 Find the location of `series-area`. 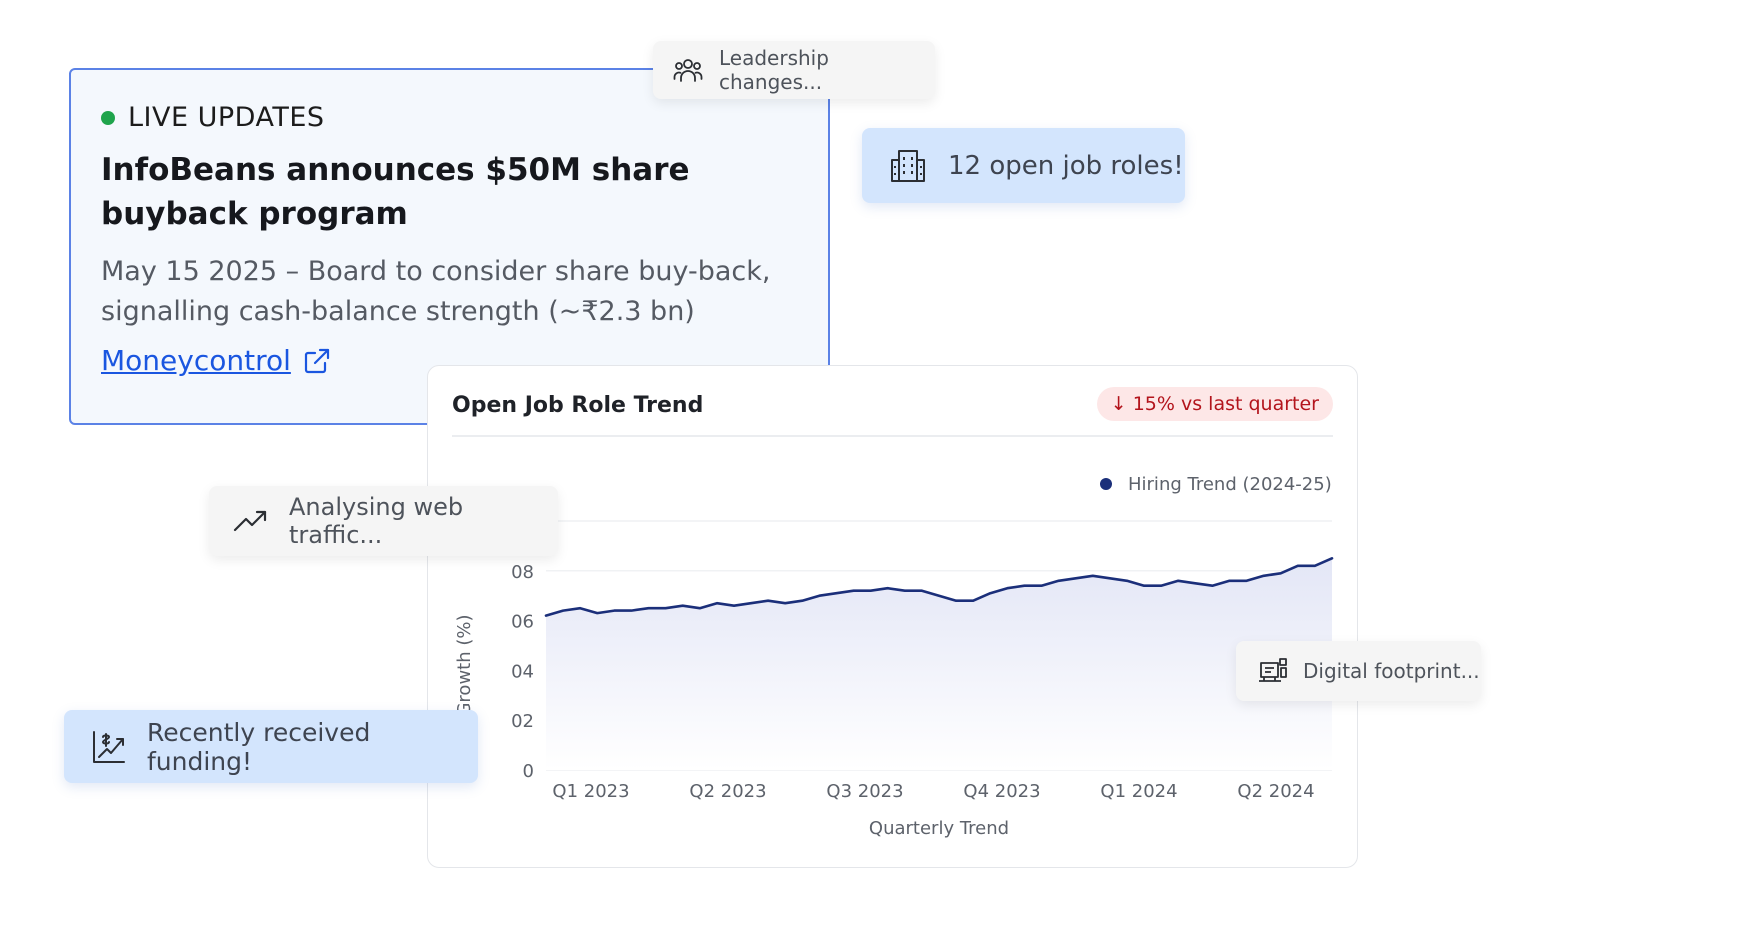

series-area is located at coordinates (939, 664).